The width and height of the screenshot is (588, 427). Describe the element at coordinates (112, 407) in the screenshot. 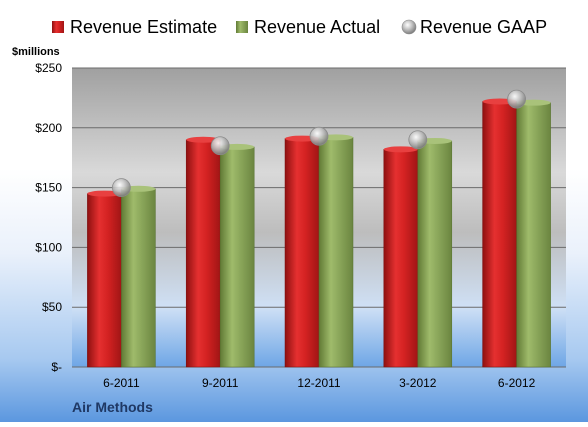

I see `company-name: Air Methods` at that location.